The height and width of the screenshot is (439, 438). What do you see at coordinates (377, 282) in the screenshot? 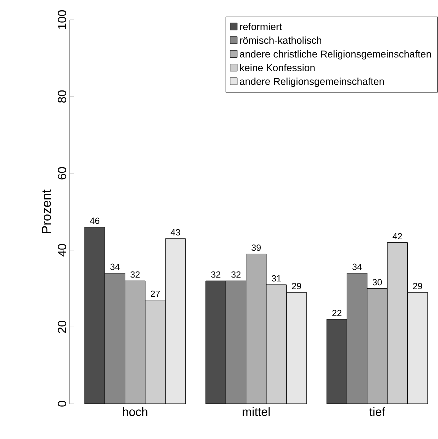
I see `data-label: 30` at bounding box center [377, 282].